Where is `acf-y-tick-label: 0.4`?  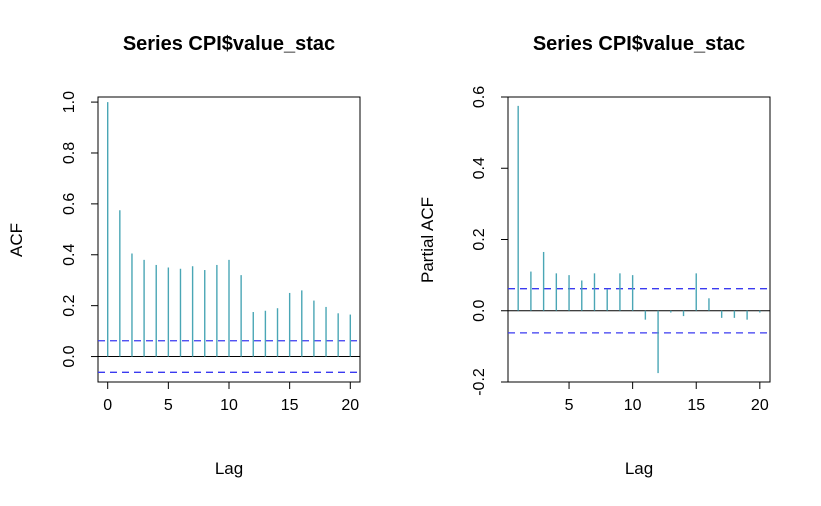 acf-y-tick-label: 0.4 is located at coordinates (69, 255).